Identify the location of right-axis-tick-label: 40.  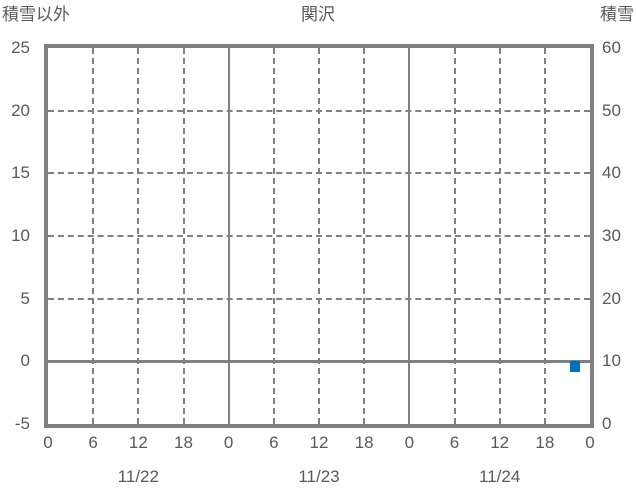
(611, 173).